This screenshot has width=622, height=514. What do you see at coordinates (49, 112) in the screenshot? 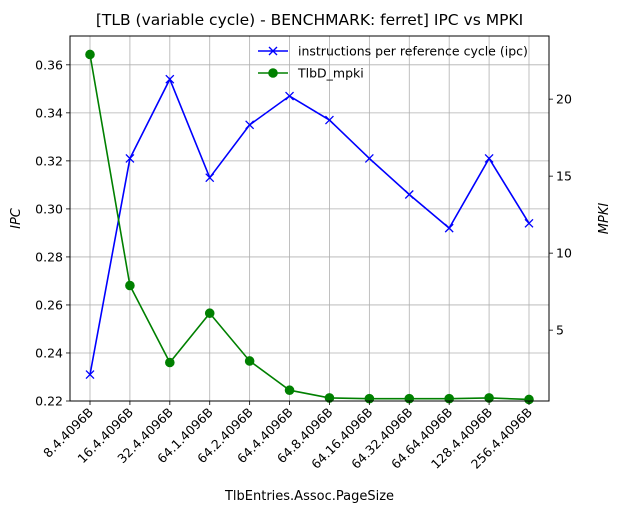
I see `y-tick-label-left: 0.34` at bounding box center [49, 112].